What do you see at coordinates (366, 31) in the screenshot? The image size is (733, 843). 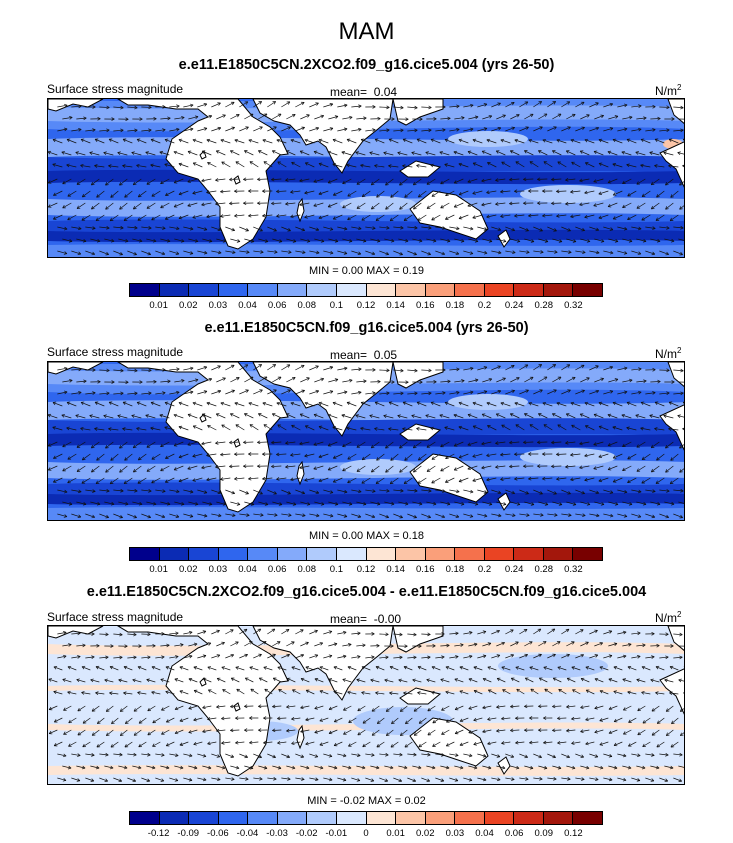 I see `season-title: MAM` at bounding box center [366, 31].